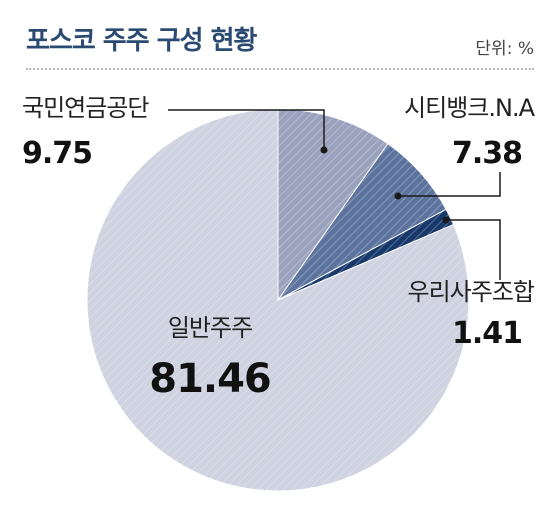 This screenshot has width=560, height=514. Describe the element at coordinates (85, 108) in the screenshot. I see `slice-label-1: 국민연금공단` at that location.